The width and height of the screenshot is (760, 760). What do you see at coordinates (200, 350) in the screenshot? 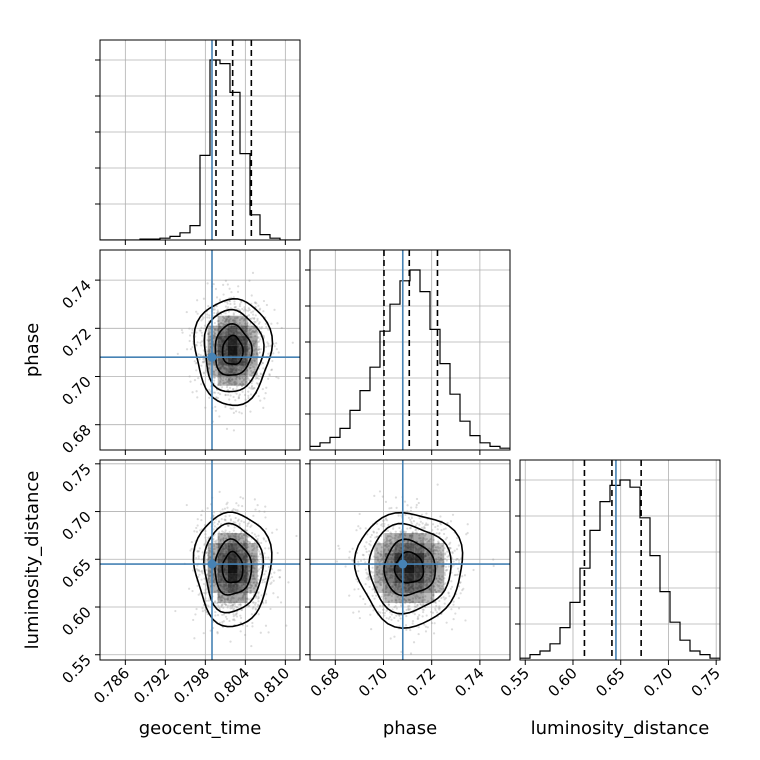
I see `panel-frame` at bounding box center [200, 350].